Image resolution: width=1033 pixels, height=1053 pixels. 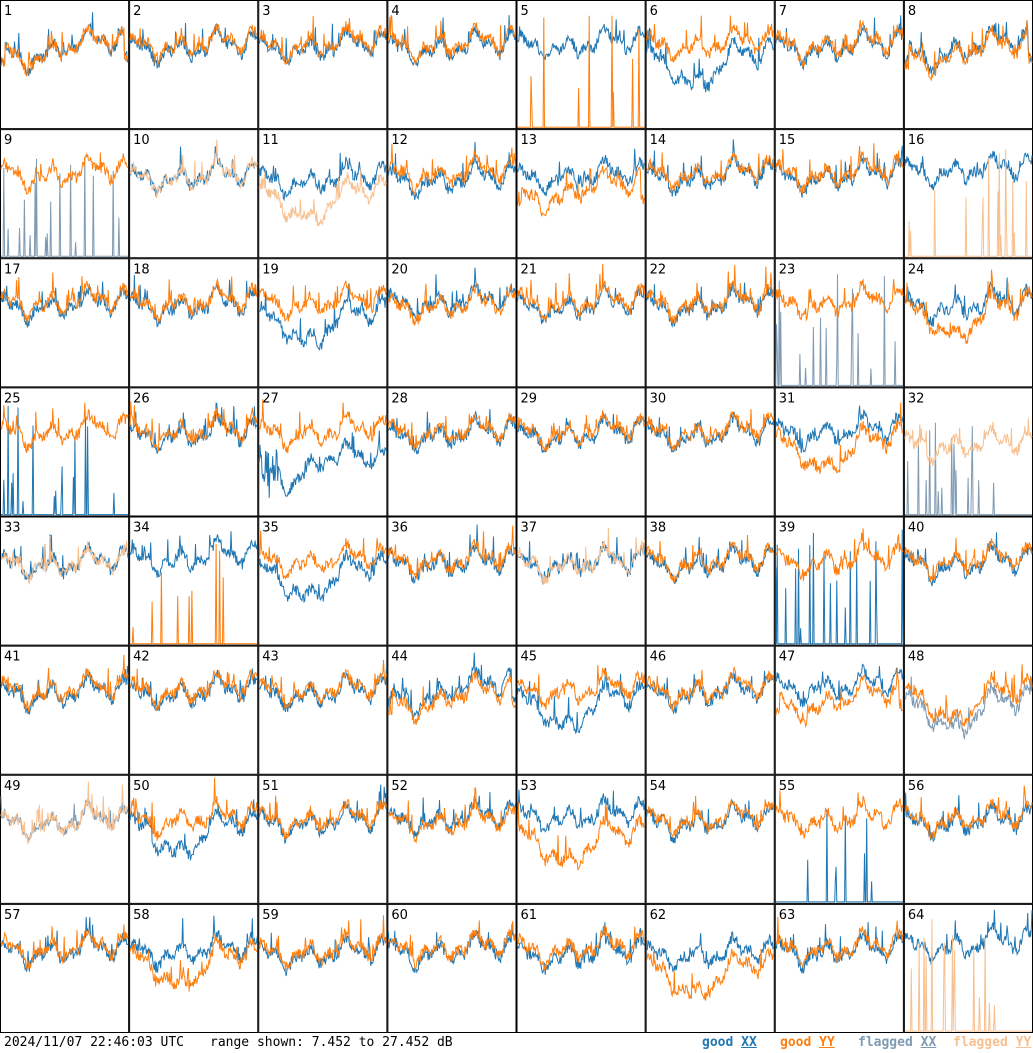 I want to click on panel-36: 36, so click(x=452, y=581).